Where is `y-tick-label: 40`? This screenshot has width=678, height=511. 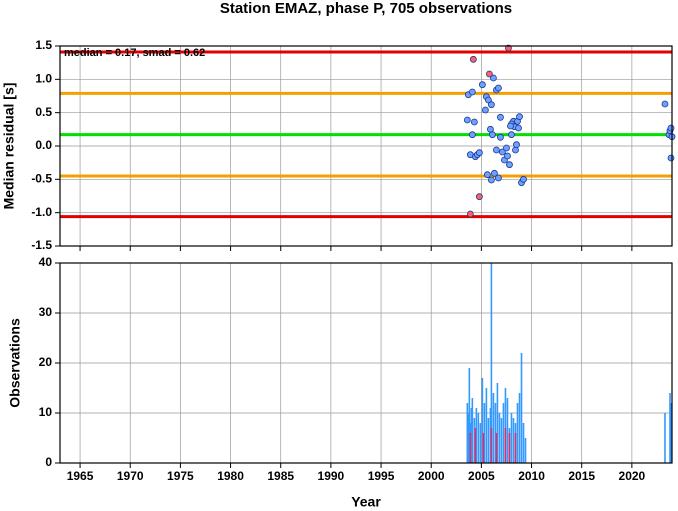
y-tick-label: 40 is located at coordinates (46, 262).